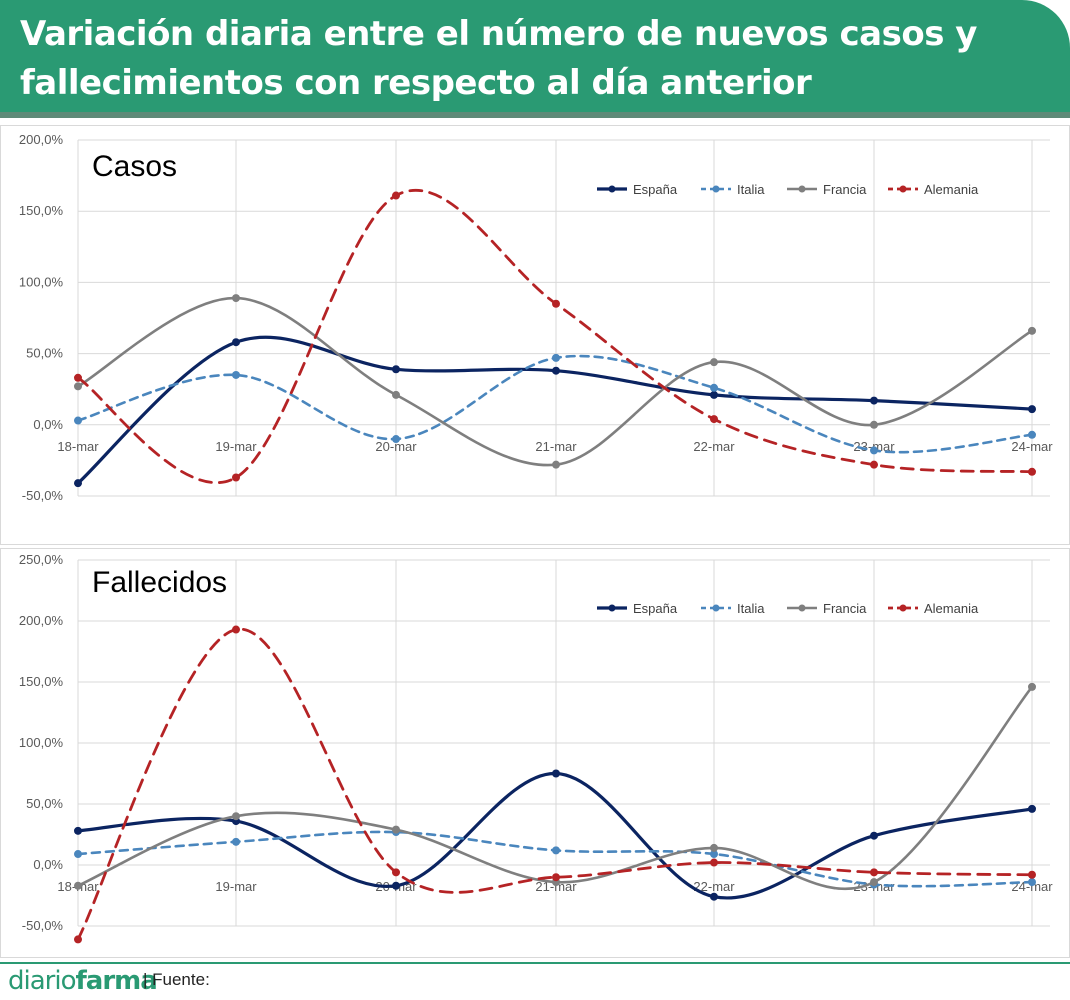 This screenshot has width=1070, height=1000. Describe the element at coordinates (42, 981) in the screenshot. I see `brand-logo-part-a: diario` at that location.